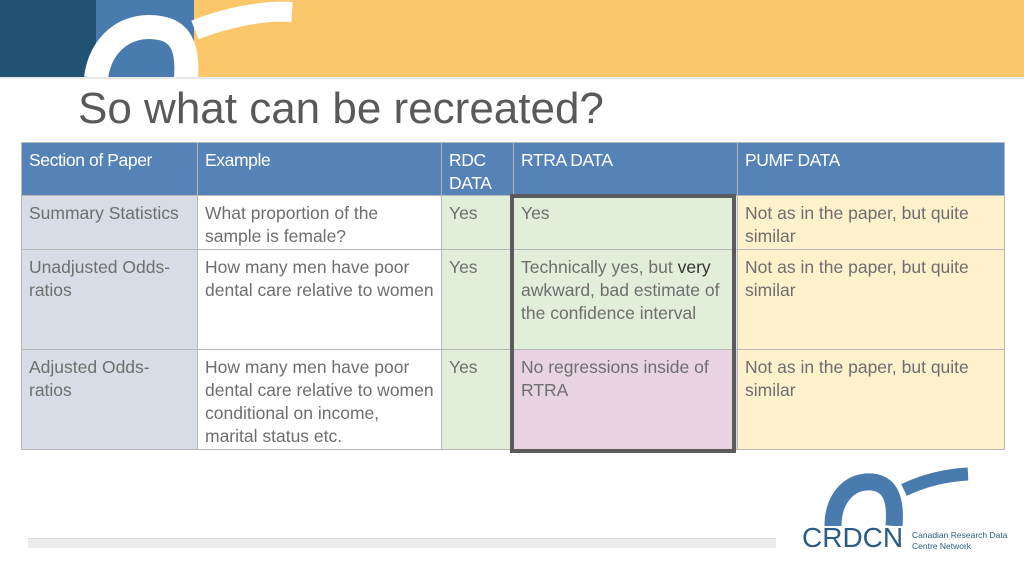 Image resolution: width=1024 pixels, height=576 pixels. Describe the element at coordinates (319, 222) in the screenshot. I see `row-example: What proportion of the sample is female?` at that location.